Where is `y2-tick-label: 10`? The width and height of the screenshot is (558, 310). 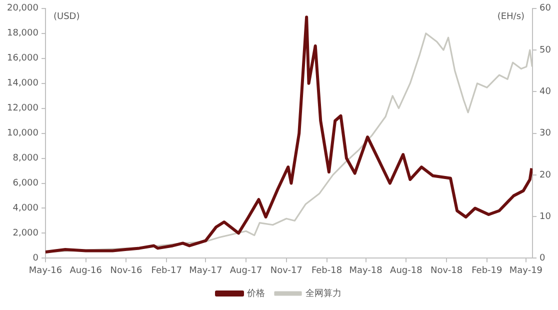 y2-tick-label: 10 is located at coordinates (546, 217).